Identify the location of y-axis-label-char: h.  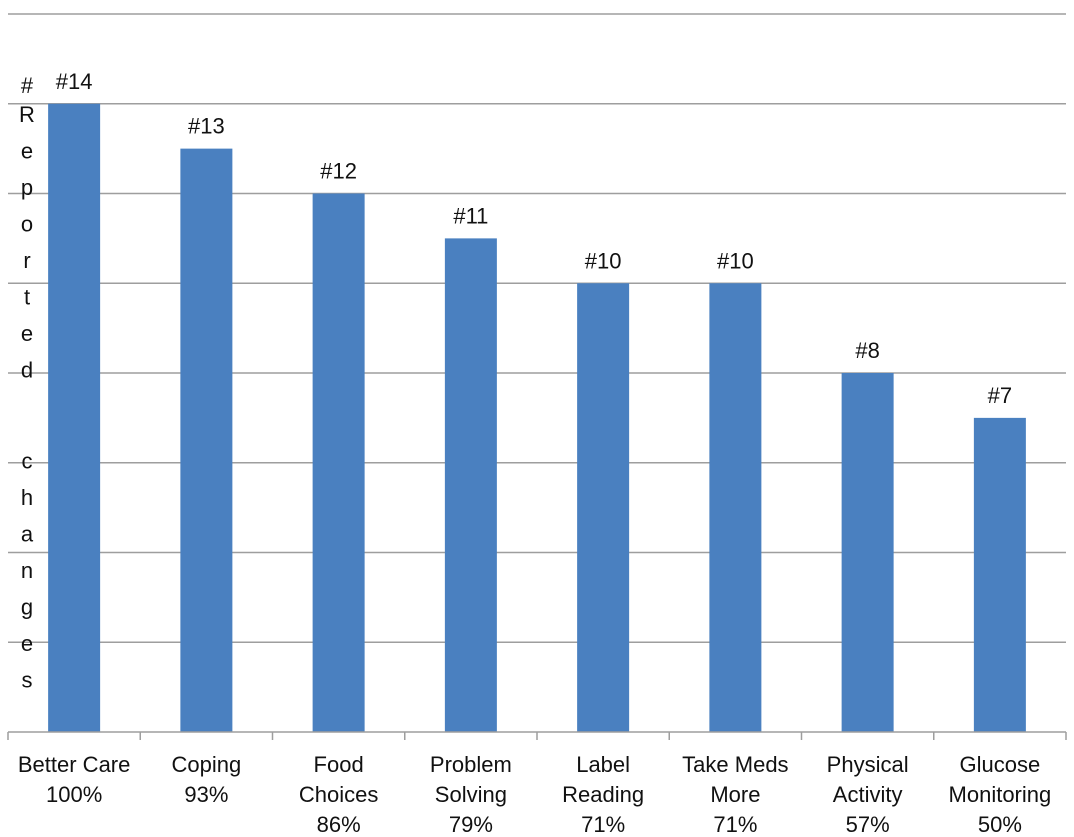
(27, 497).